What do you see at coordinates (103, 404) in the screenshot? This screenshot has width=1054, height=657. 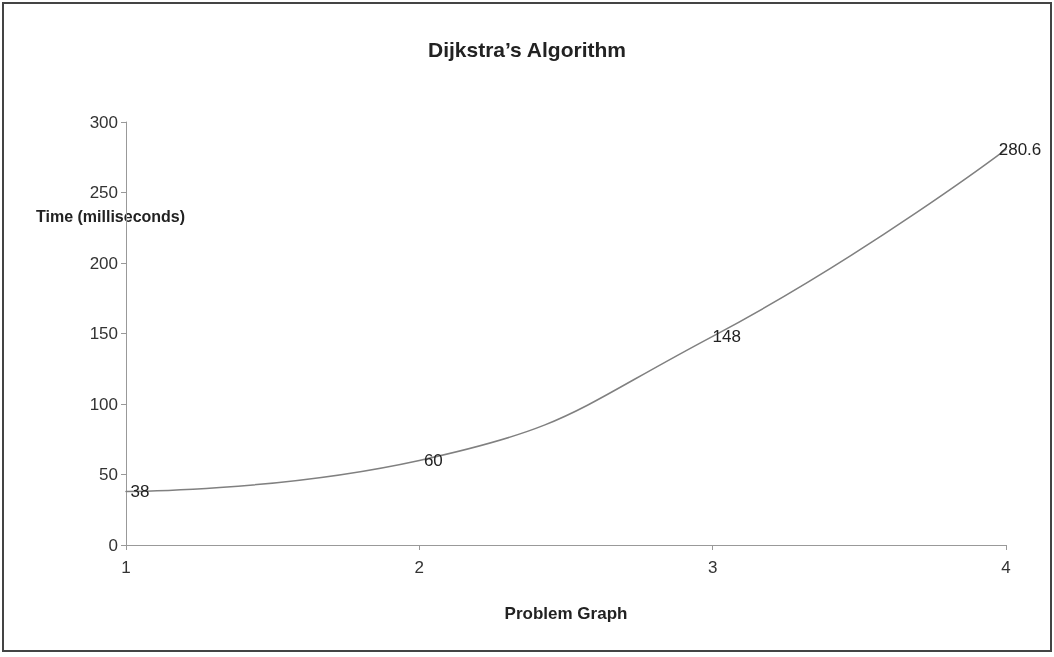 I see `y-tick-label: 100` at bounding box center [103, 404].